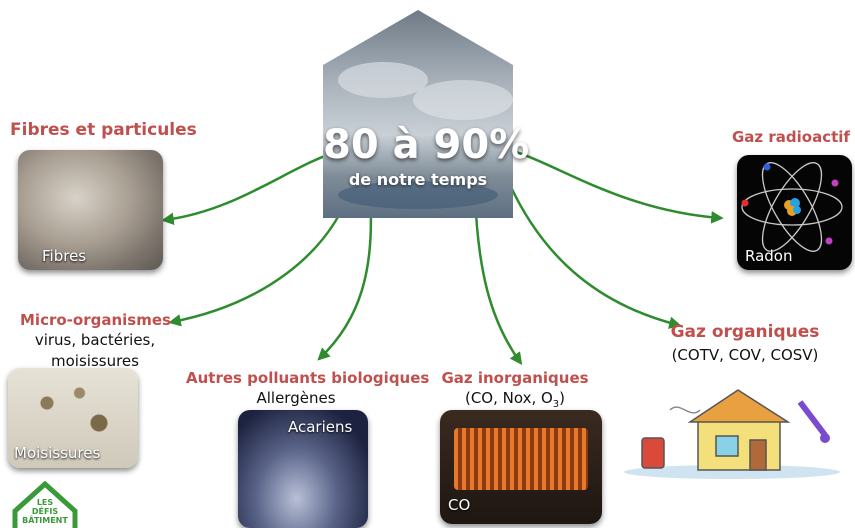  Describe the element at coordinates (556, 404) in the screenshot. I see `inorg-subtitle-sub: 3` at that location.